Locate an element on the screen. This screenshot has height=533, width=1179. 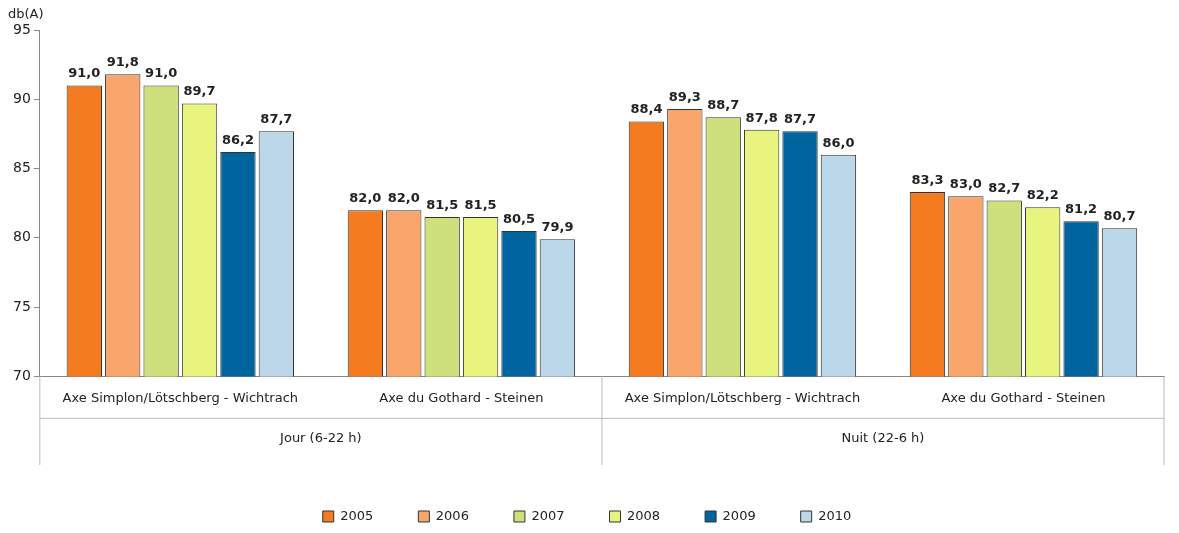
data-label: 86,0 is located at coordinates (838, 142).